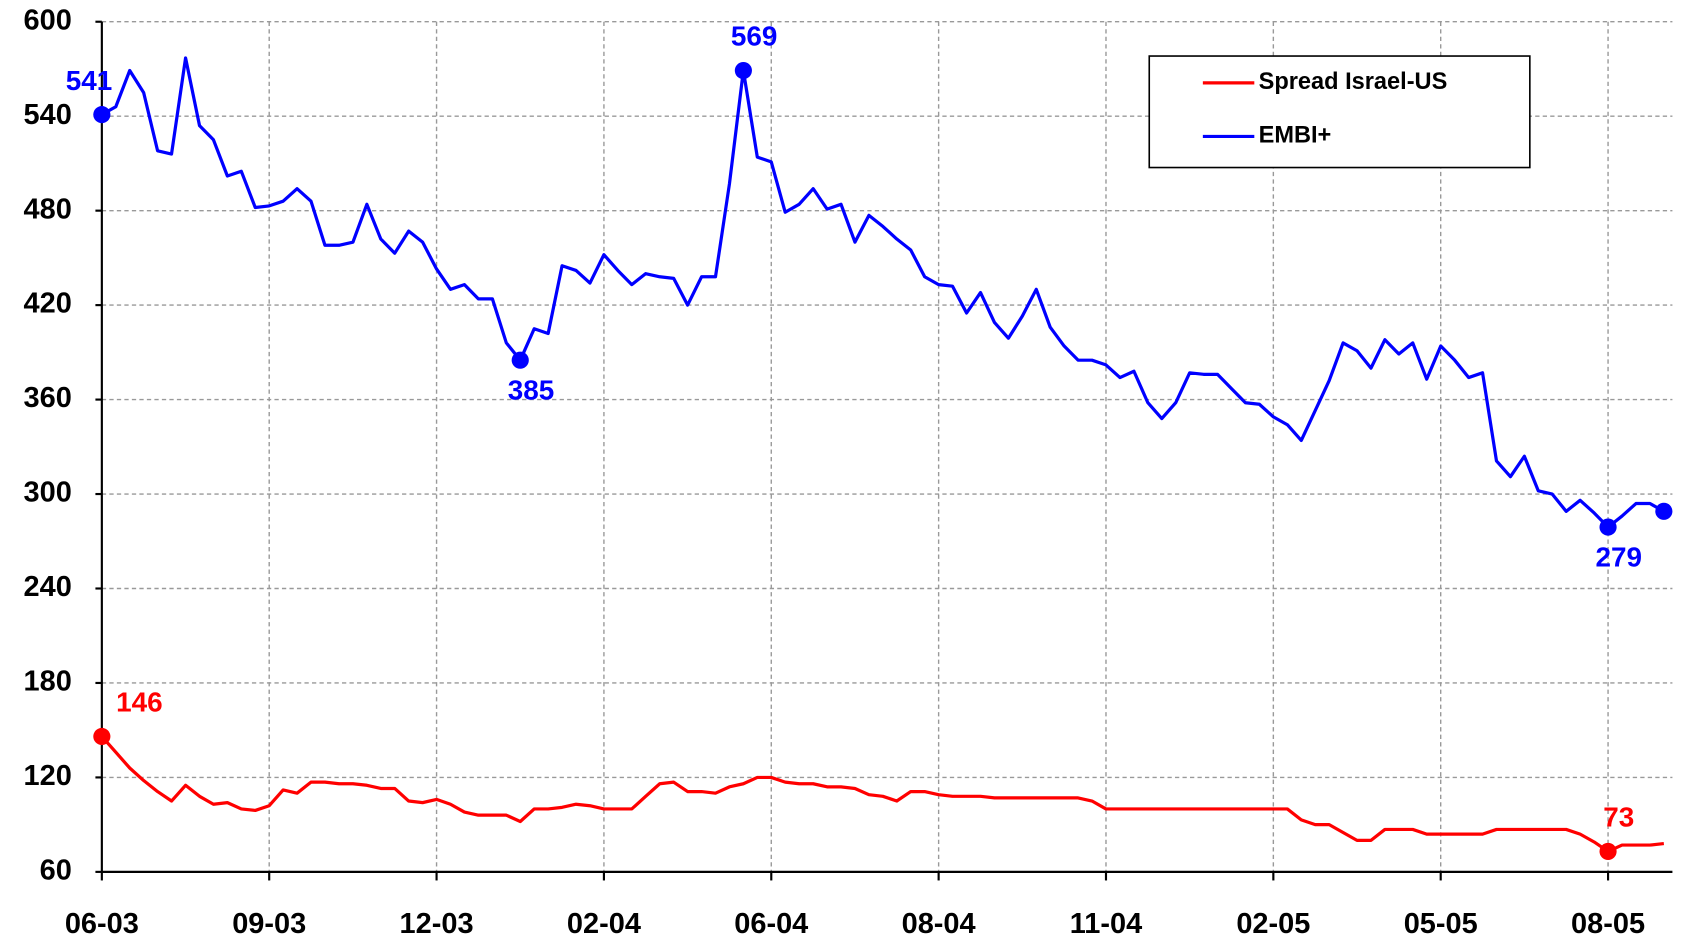 This screenshot has height=944, width=1681. I want to click on x-tick-label: 02-04, so click(604, 924).